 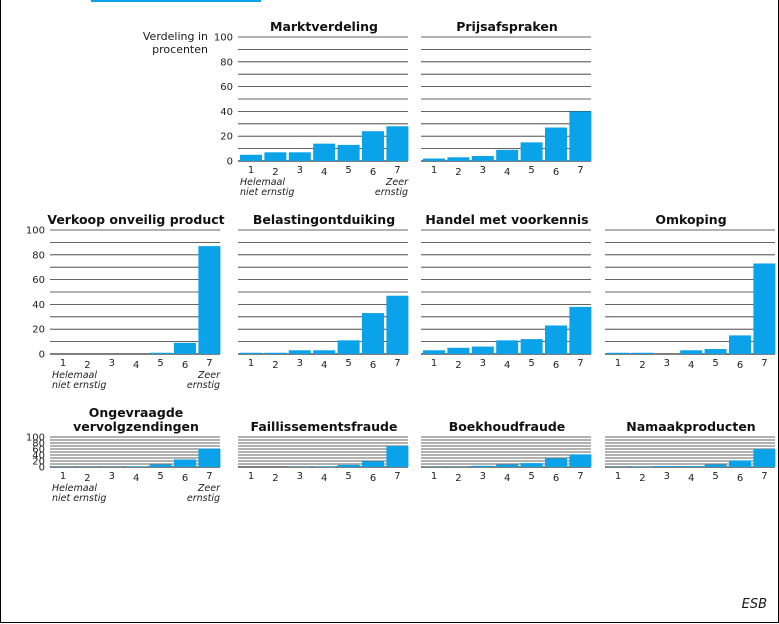 What do you see at coordinates (38, 456) in the screenshot?
I see `y-tick-label: 40` at bounding box center [38, 456].